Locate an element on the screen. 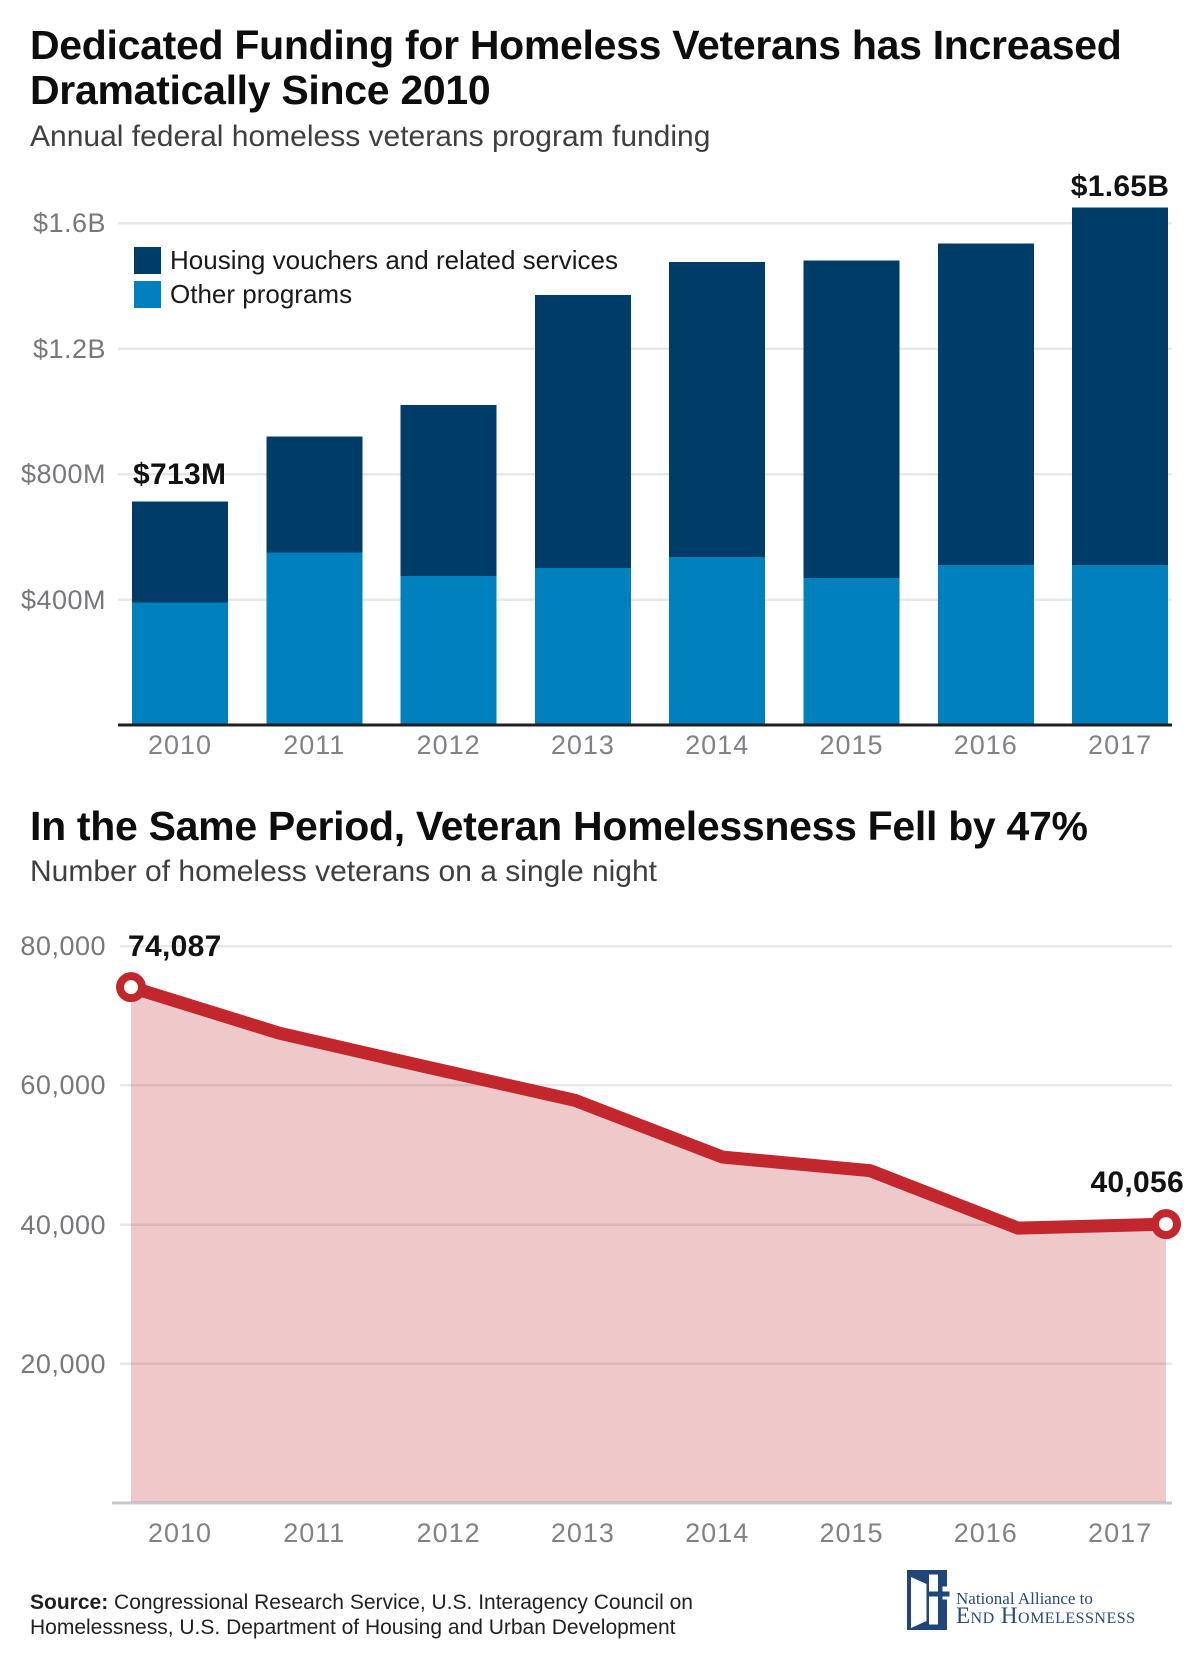 This screenshot has width=1200, height=1660. bar-2011-other-programs is located at coordinates (314, 638).